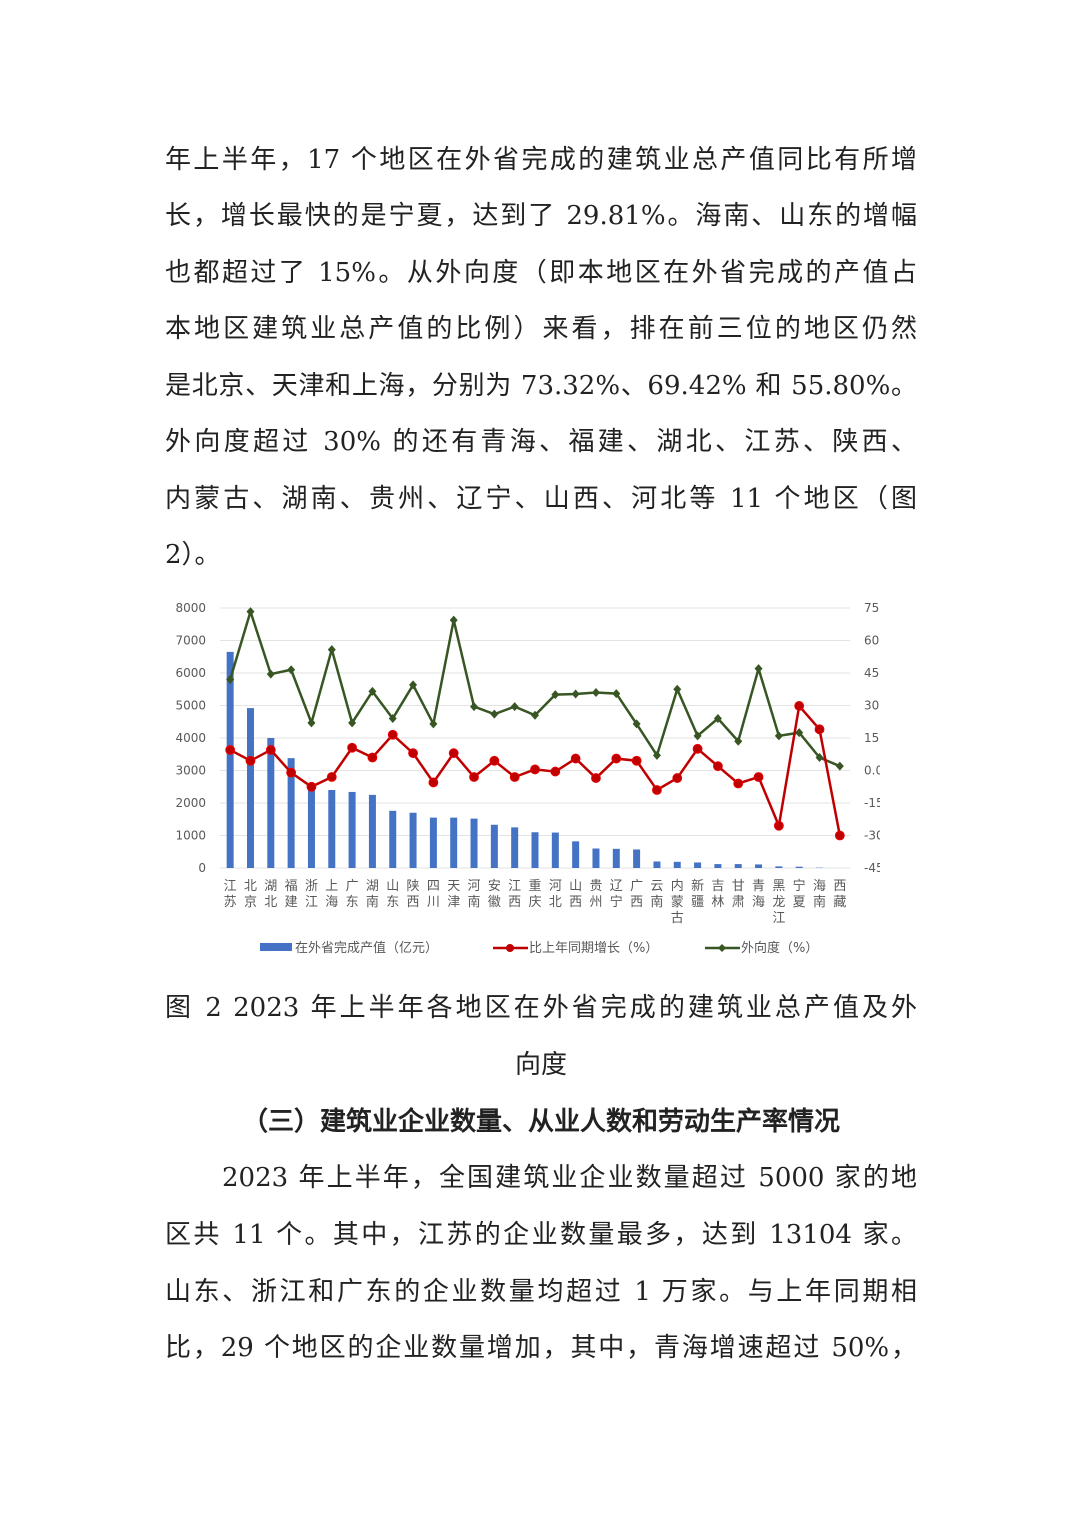 The image size is (1080, 1528). What do you see at coordinates (433, 886) in the screenshot?
I see `category-label: 四` at bounding box center [433, 886].